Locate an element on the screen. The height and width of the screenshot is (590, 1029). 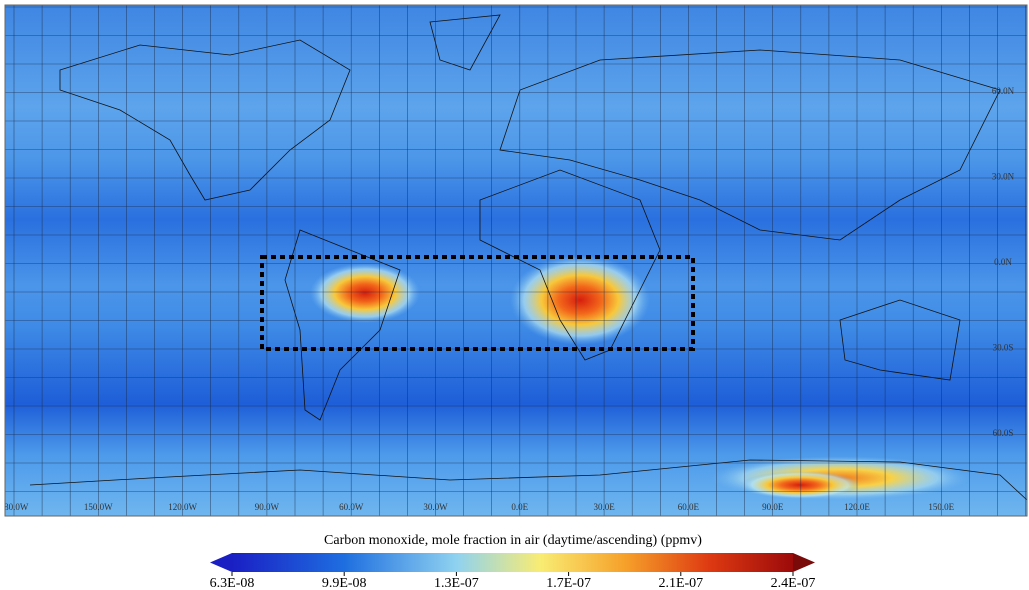
longitude-label: 30.0E is located at coordinates (604, 507).